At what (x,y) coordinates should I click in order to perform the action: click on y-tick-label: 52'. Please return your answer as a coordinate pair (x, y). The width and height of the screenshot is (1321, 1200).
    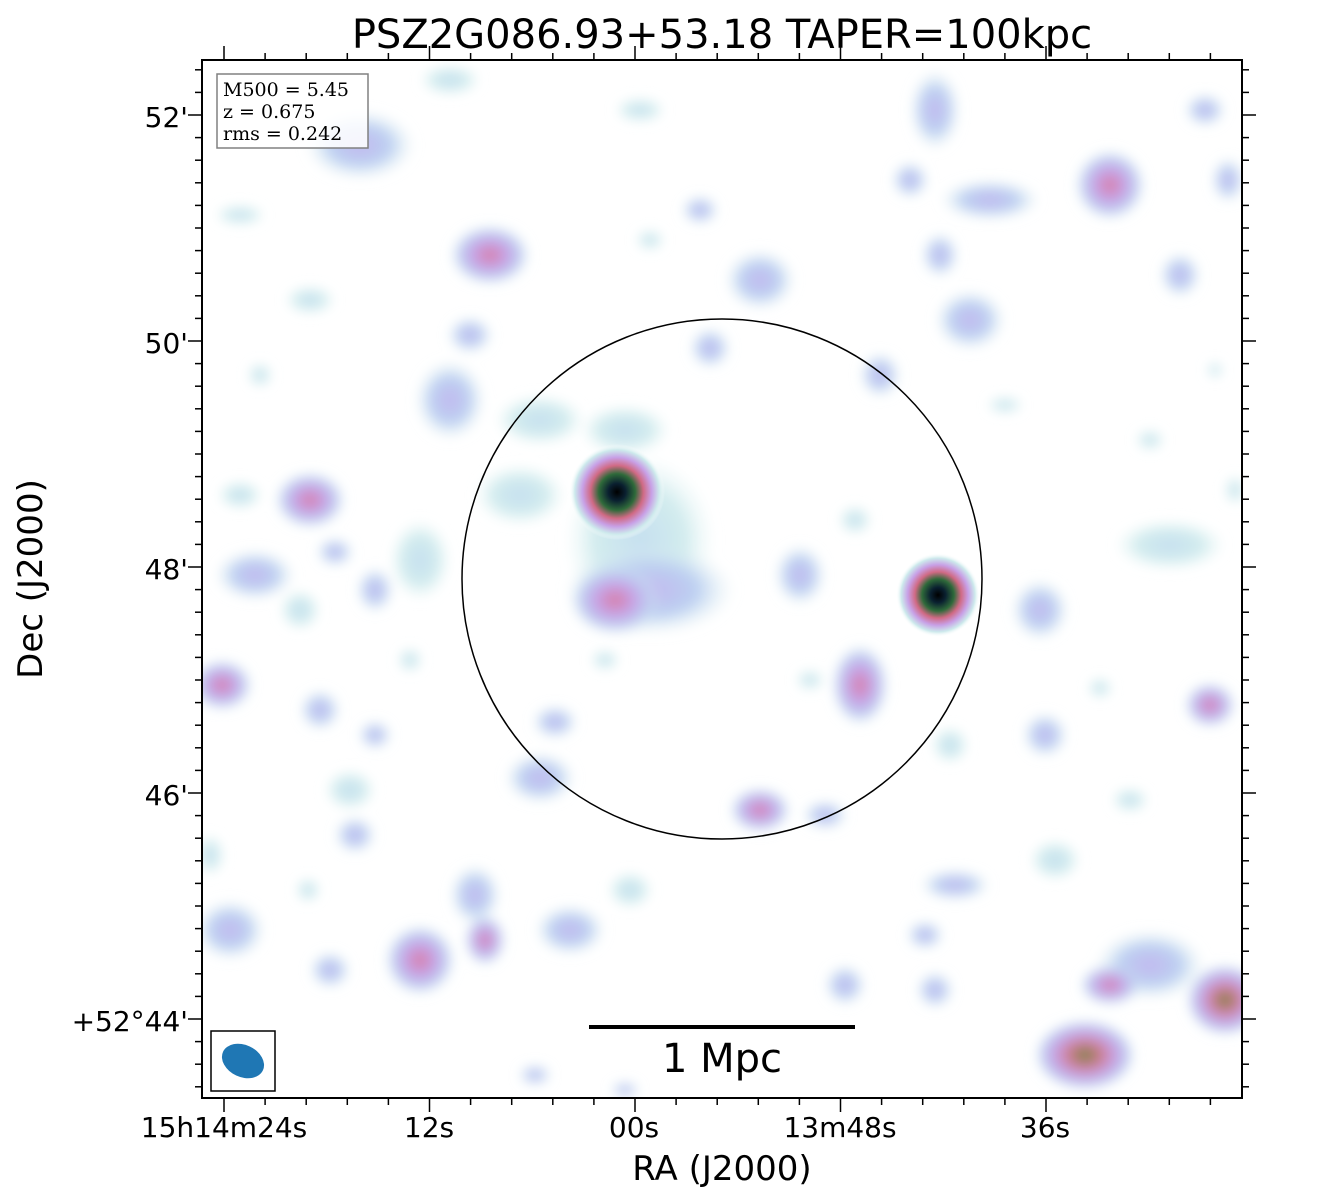
    Looking at the image, I should click on (166, 117).